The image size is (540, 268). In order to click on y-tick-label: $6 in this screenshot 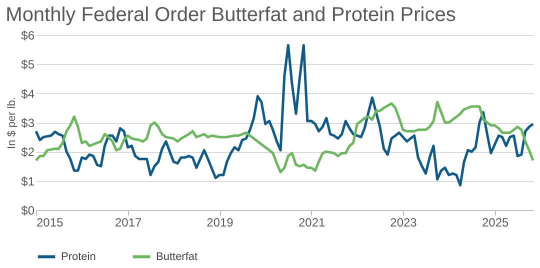, I will do `click(28, 35)`.